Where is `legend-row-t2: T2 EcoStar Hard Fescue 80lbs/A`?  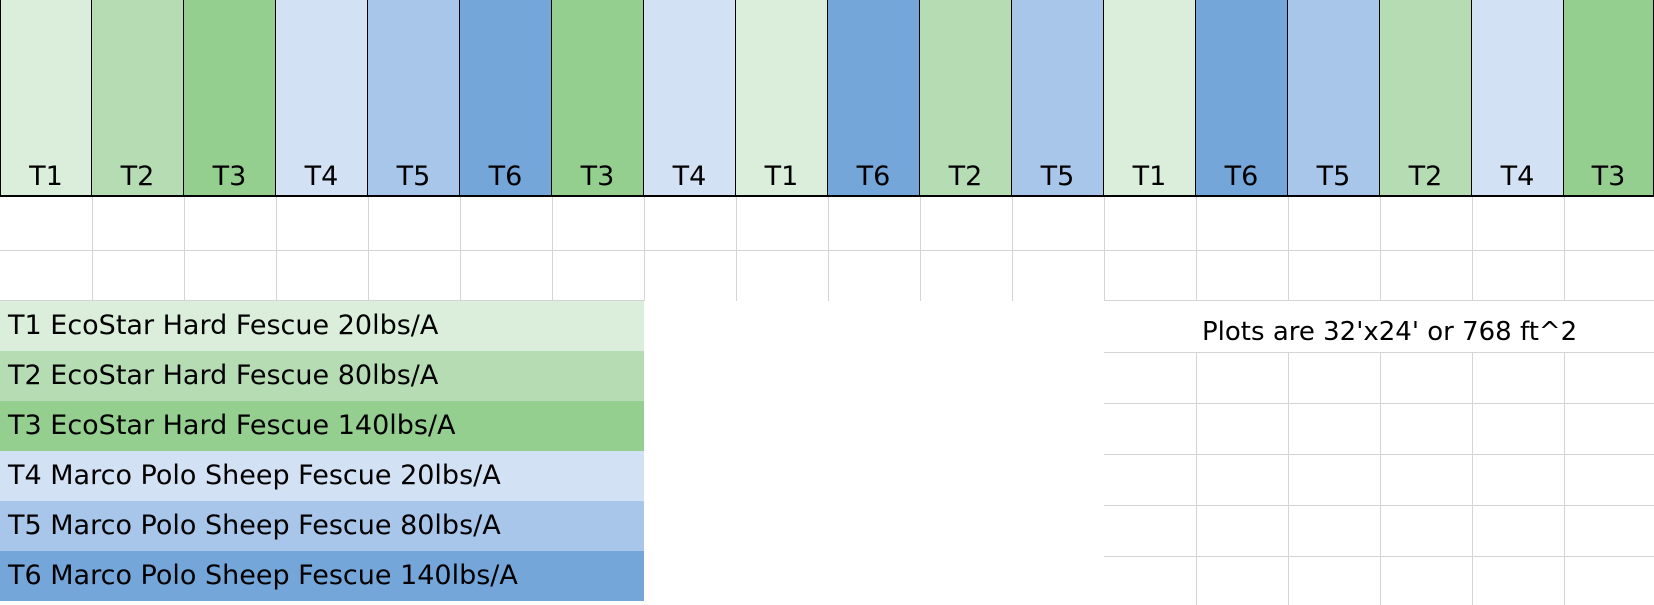 legend-row-t2: T2 EcoStar Hard Fescue 80lbs/A is located at coordinates (322, 376).